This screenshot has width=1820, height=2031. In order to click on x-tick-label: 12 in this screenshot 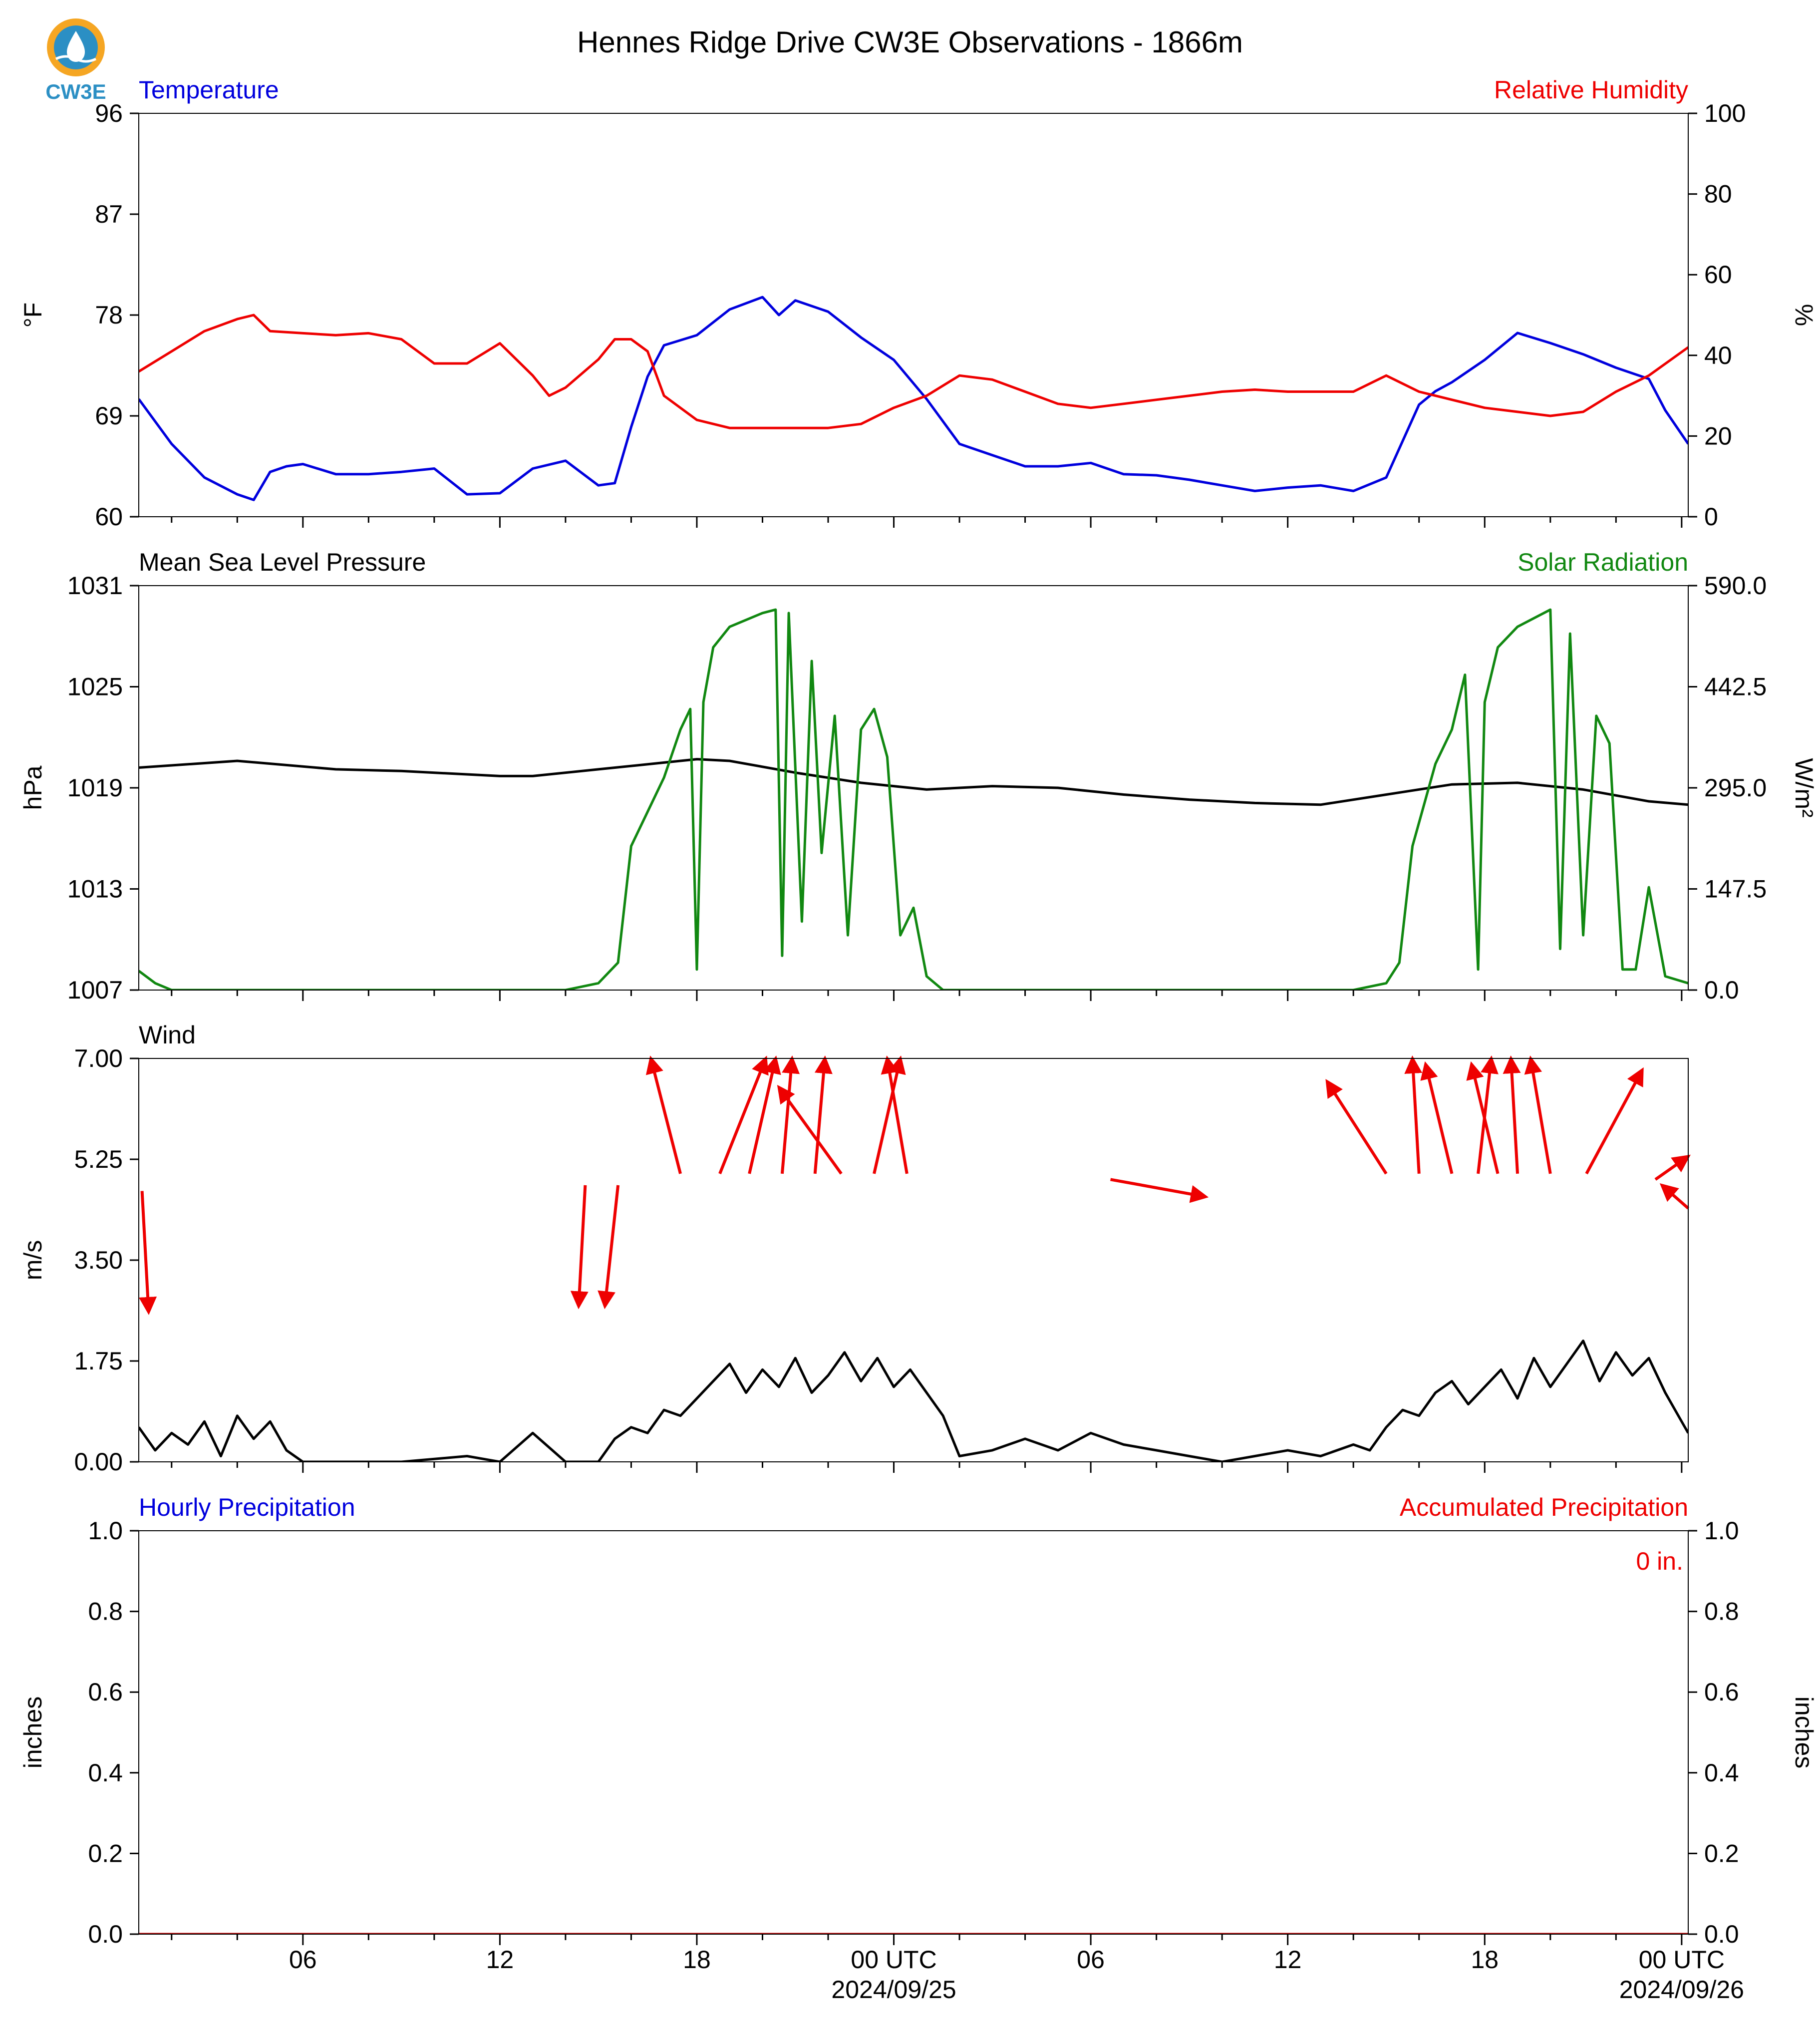, I will do `click(500, 1960)`.